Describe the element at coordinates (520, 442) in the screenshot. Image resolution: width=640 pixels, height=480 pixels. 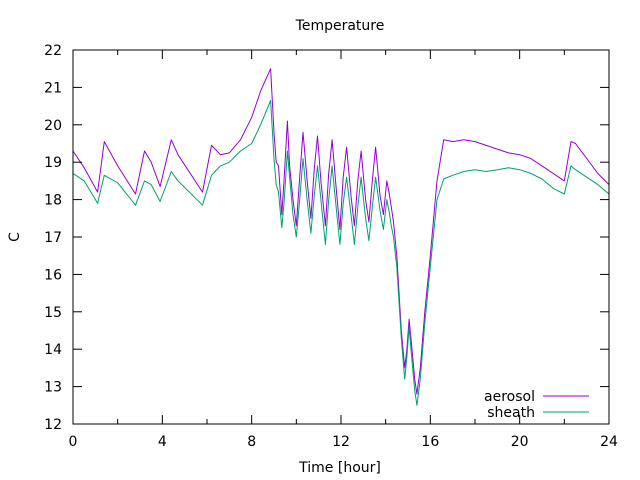
I see `x-tick-label: 20` at that location.